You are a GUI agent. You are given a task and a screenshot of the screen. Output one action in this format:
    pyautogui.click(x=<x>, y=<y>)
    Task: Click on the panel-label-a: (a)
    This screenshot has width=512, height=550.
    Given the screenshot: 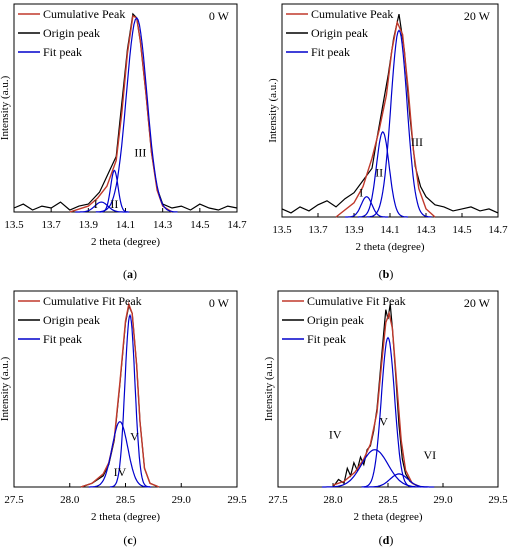 What is the action you would take?
    pyautogui.click(x=130, y=274)
    